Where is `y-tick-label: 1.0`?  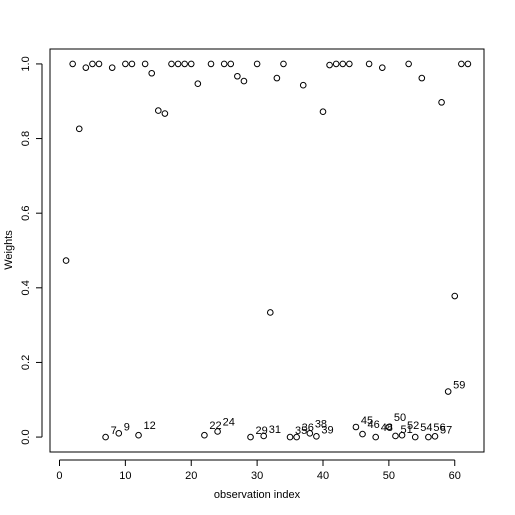
y-tick-label: 1.0 is located at coordinates (26, 63).